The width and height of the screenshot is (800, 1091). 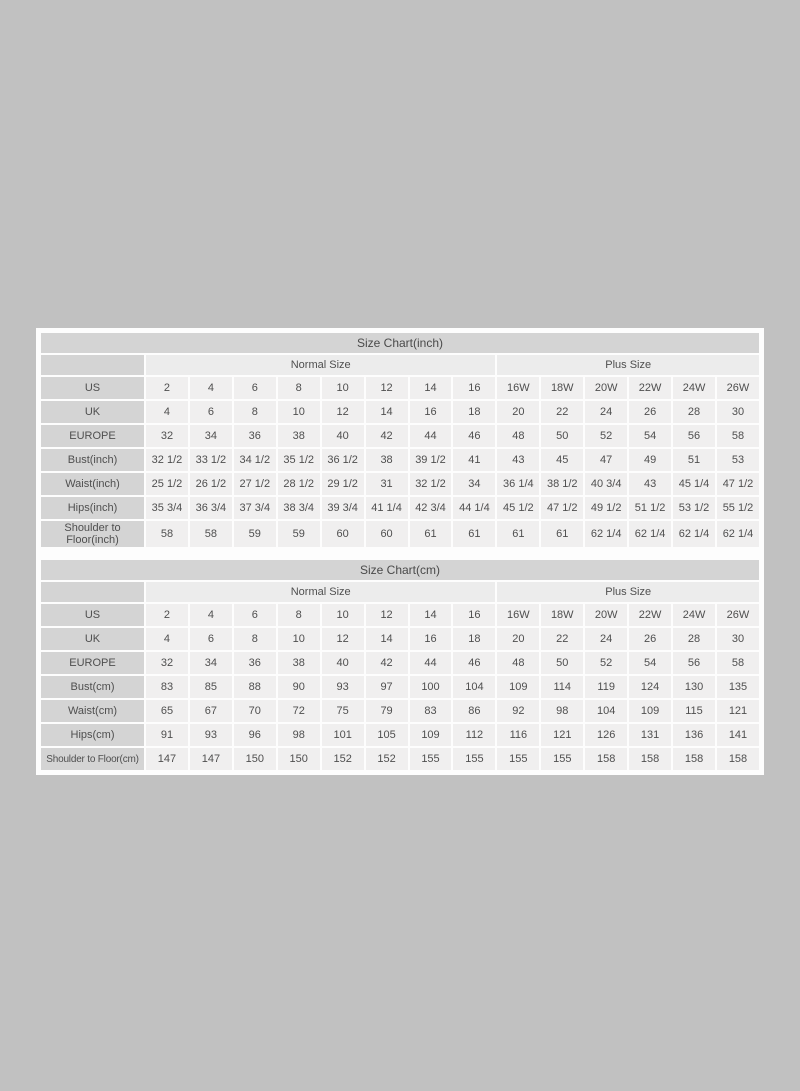 What do you see at coordinates (298, 460) in the screenshot?
I see `table-cell: 35 1/2` at bounding box center [298, 460].